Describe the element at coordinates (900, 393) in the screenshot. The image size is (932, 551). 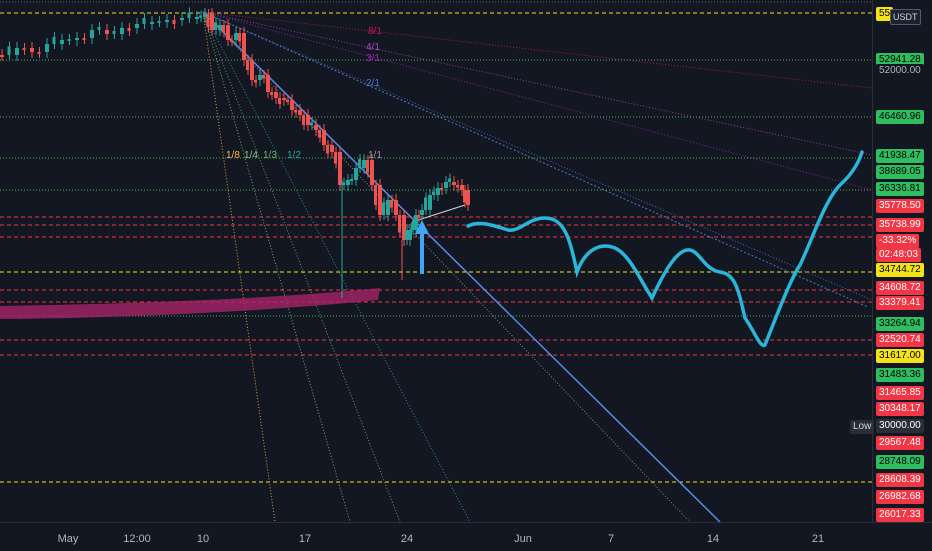
I see `price-tag: 31465.85` at that location.